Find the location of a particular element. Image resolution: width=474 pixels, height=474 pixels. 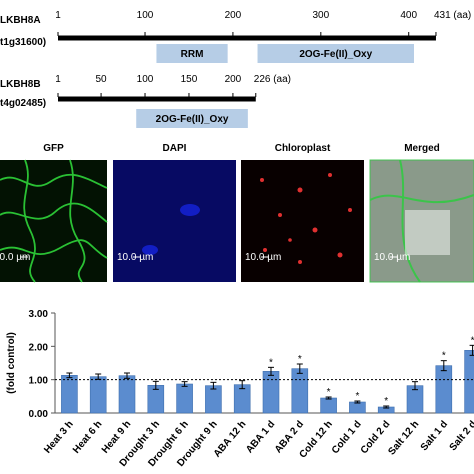

scale-label: 226 (aa) is located at coordinates (272, 79).